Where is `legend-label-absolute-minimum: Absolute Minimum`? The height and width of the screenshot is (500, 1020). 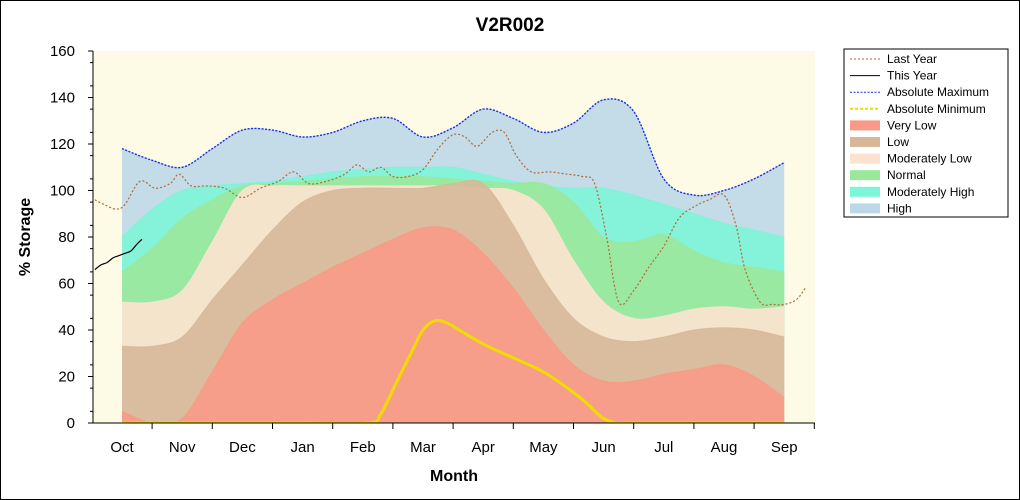
legend-label-absolute-minimum: Absolute Minimum is located at coordinates (936, 109).